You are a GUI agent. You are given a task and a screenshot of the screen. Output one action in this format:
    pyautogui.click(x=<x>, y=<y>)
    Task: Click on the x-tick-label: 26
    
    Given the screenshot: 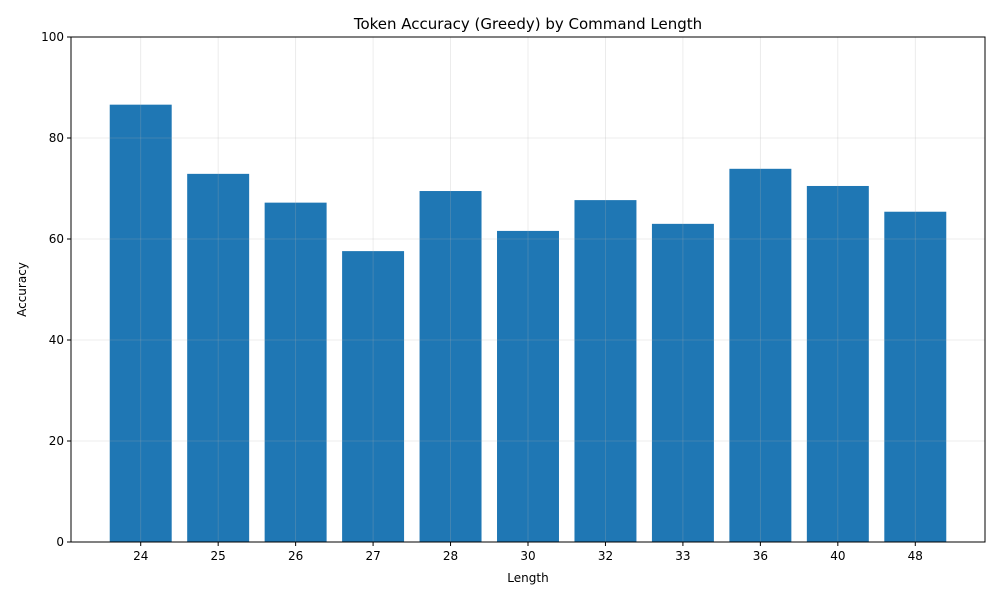 What is the action you would take?
    pyautogui.click(x=295, y=556)
    